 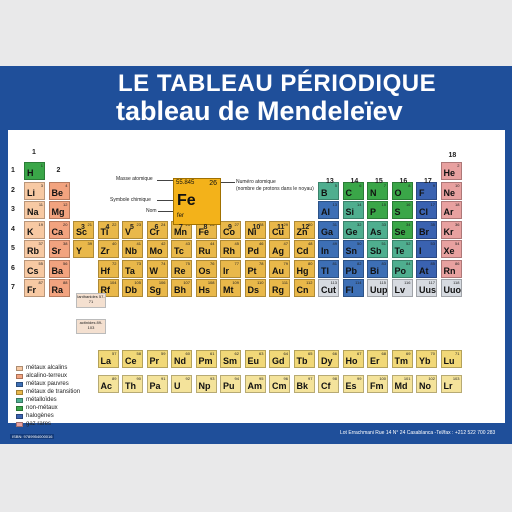 What do you see at coordinates (106, 386) in the screenshot?
I see `element-symbol: Ac` at bounding box center [106, 386].